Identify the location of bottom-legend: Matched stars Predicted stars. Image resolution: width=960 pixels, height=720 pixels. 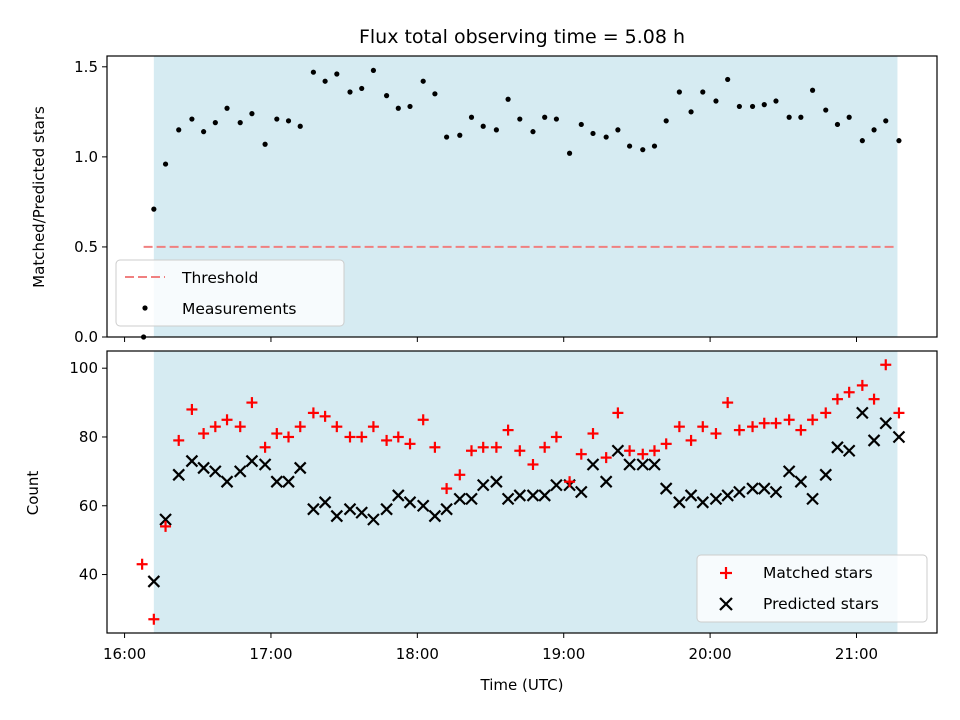
(812, 588).